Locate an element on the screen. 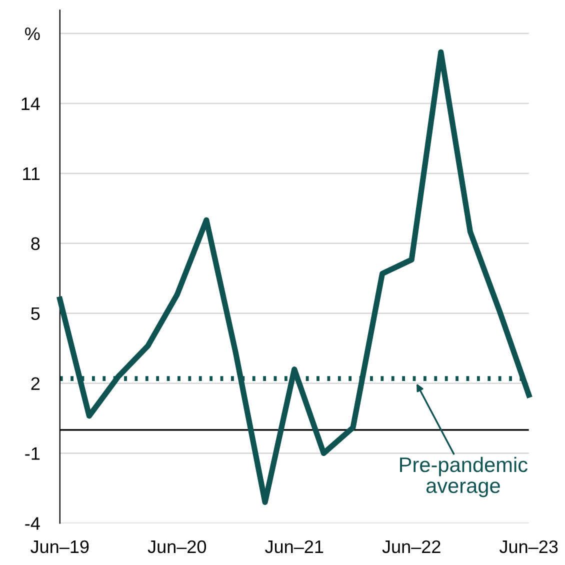 The width and height of the screenshot is (565, 565). y-tick-label: -4 is located at coordinates (32, 523).